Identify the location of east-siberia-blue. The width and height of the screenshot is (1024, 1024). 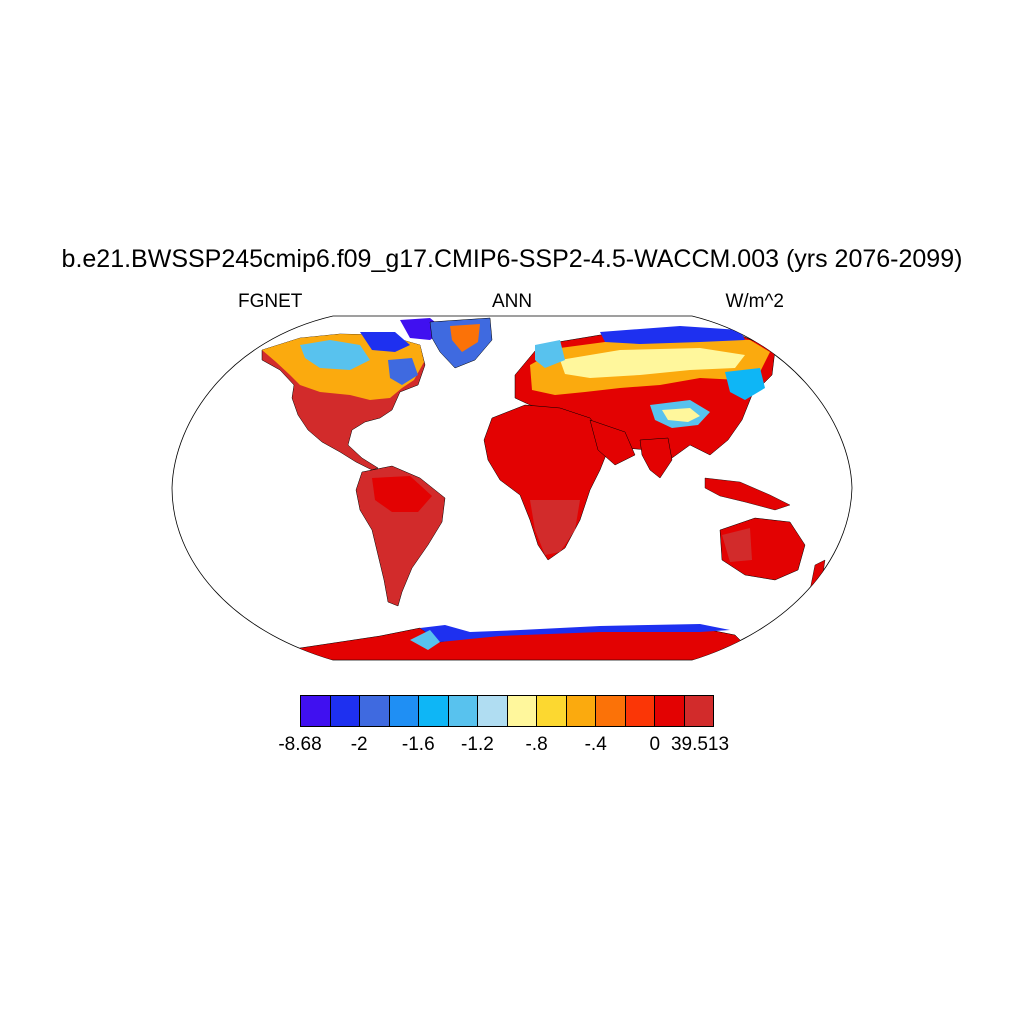
(745, 384).